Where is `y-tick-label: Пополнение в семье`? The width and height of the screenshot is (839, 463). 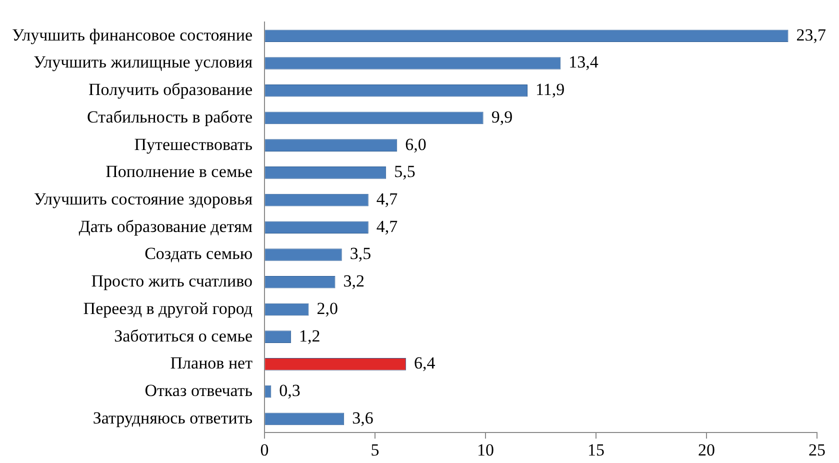 y-tick-label: Пополнение в семье is located at coordinates (179, 172).